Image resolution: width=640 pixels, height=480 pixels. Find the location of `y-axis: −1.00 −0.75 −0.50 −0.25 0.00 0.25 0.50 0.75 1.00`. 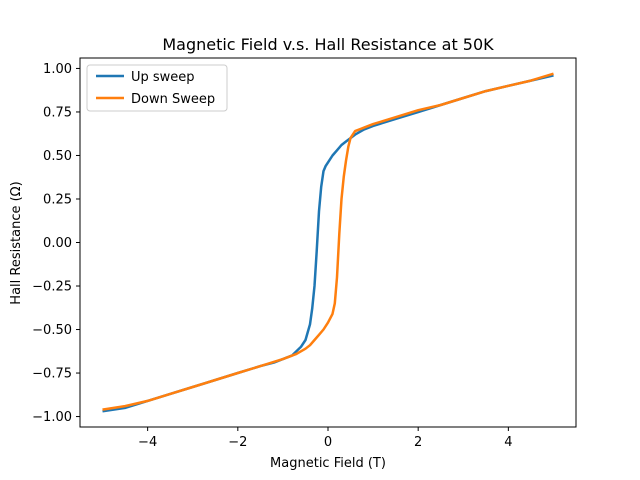

y-axis: −1.00 −0.75 −0.50 −0.25 0.00 0.25 0.50 0.75 1.00 is located at coordinates (56, 243).